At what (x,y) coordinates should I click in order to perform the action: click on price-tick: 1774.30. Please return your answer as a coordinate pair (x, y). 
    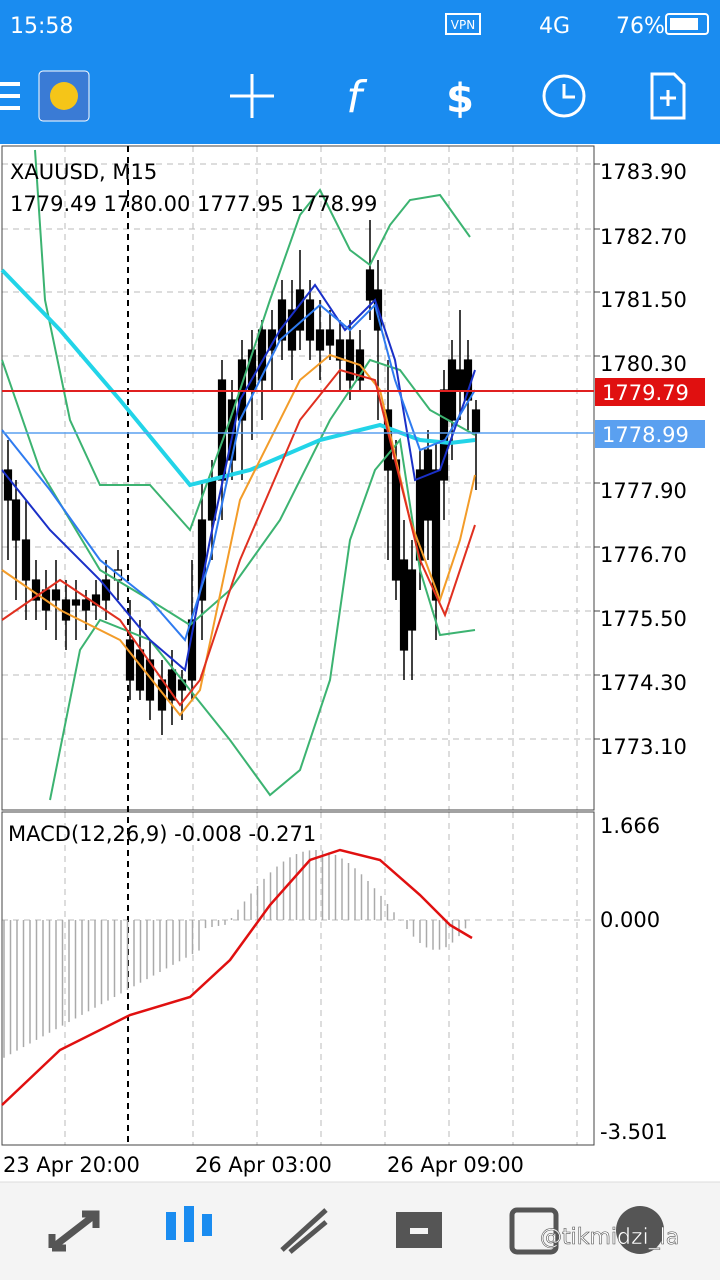
    Looking at the image, I should click on (643, 683).